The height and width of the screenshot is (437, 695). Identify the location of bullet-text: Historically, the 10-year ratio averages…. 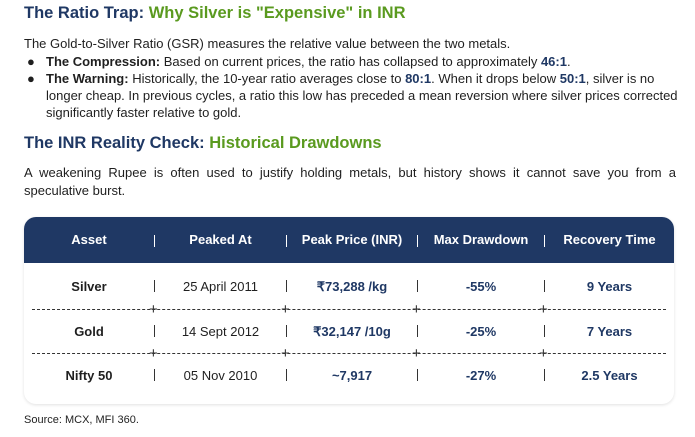
(267, 78).